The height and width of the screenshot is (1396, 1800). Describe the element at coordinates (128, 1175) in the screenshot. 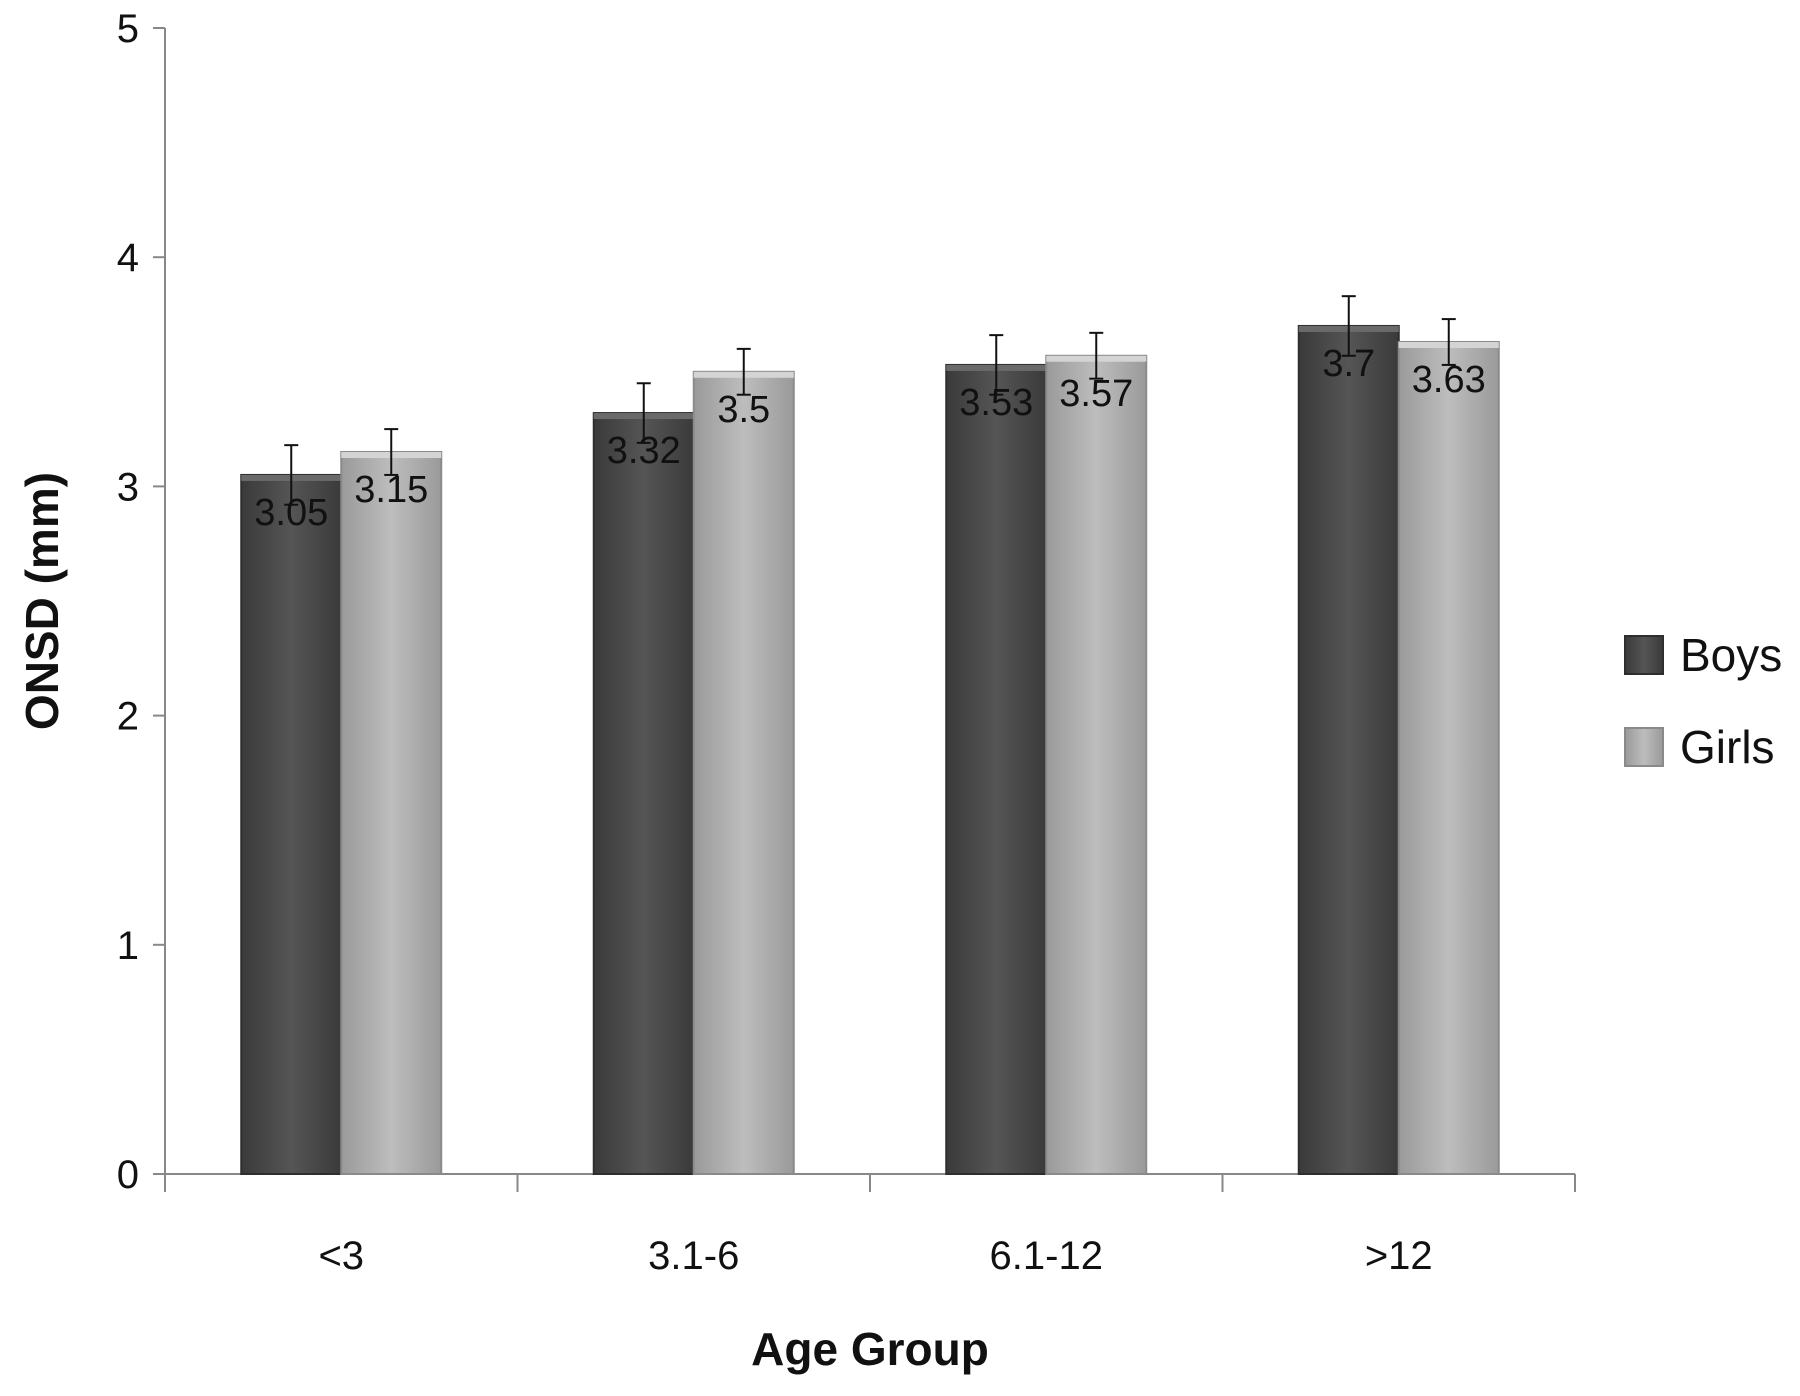

I see `y-tick-label: 0` at that location.